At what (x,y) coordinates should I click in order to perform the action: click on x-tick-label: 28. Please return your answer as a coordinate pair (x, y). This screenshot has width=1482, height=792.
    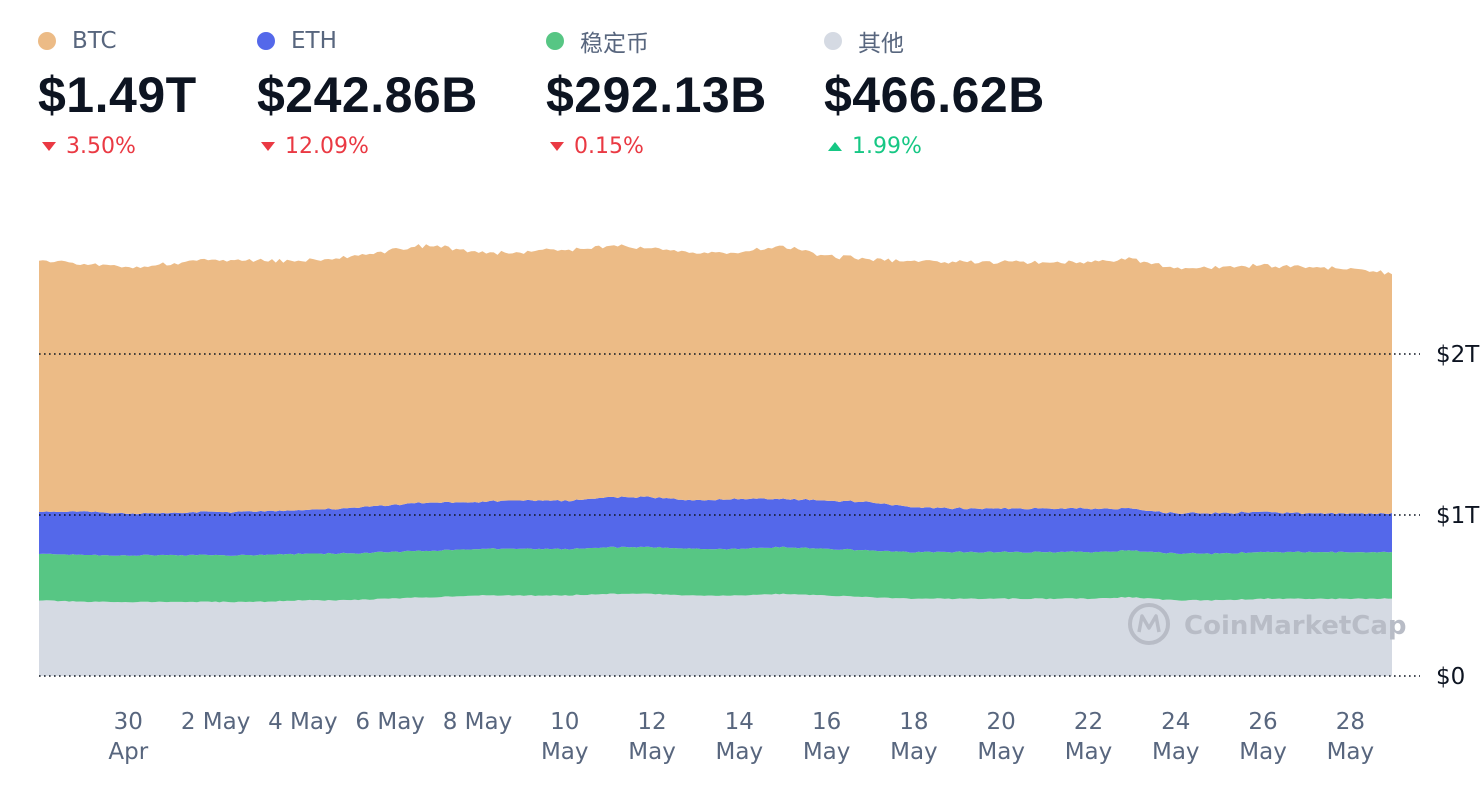
    Looking at the image, I should click on (1350, 722).